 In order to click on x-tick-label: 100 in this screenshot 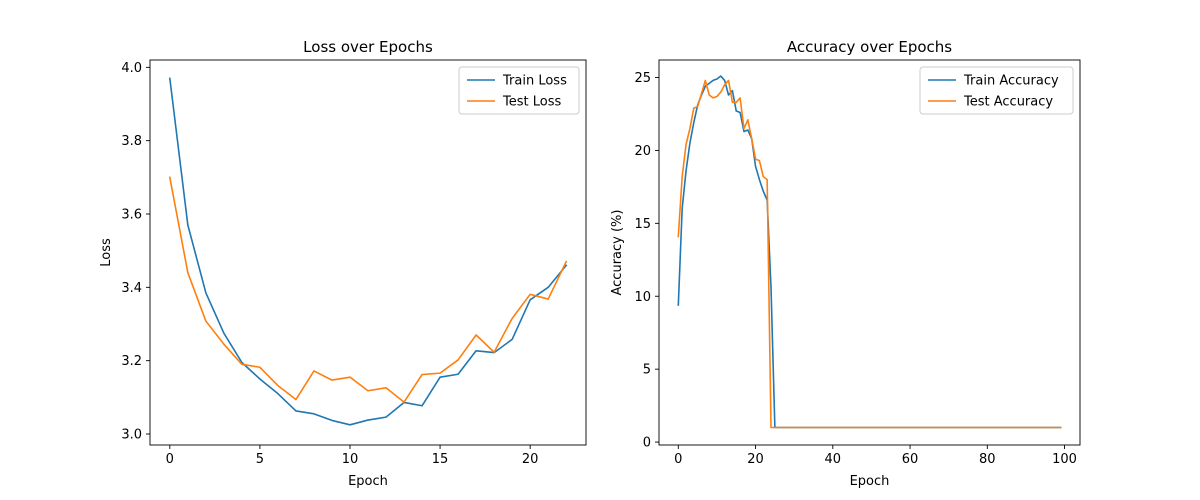, I will do `click(1064, 459)`.